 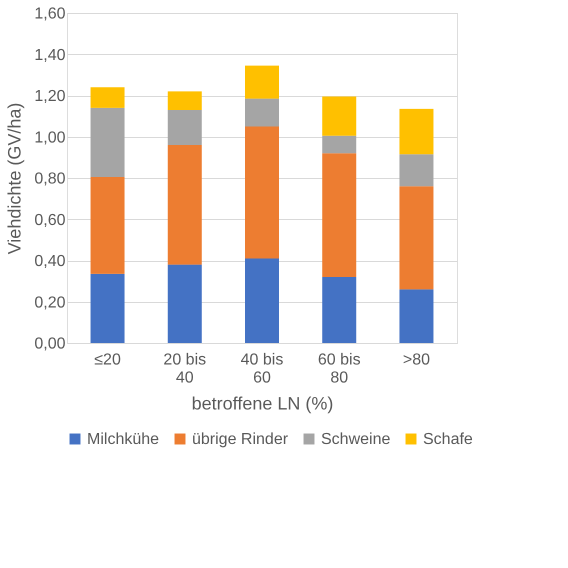 I want to click on legend-label: übrige Rinder, so click(x=240, y=439).